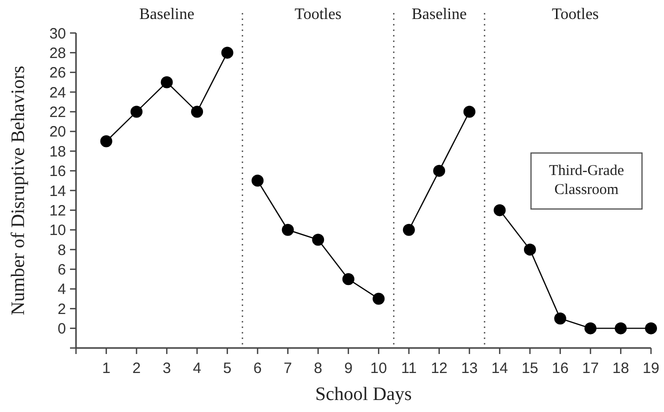 The height and width of the screenshot is (412, 664). What do you see at coordinates (57, 53) in the screenshot?
I see `y-tick-label: 28` at bounding box center [57, 53].